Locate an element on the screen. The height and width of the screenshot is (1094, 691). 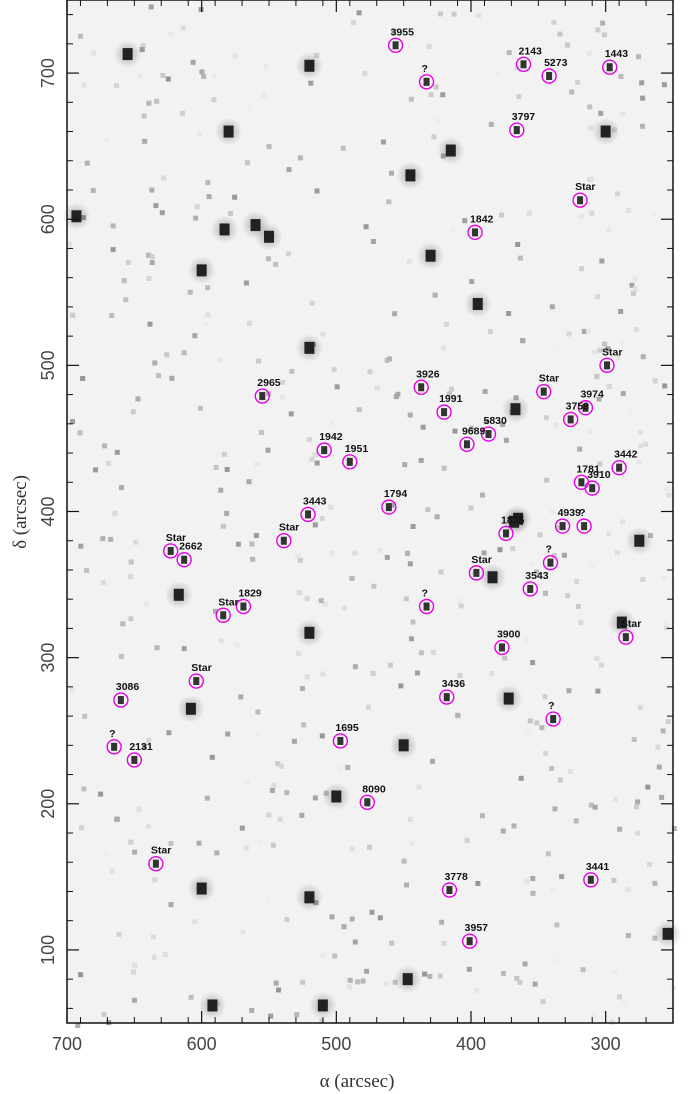
source-label: 3926 is located at coordinates (428, 374).